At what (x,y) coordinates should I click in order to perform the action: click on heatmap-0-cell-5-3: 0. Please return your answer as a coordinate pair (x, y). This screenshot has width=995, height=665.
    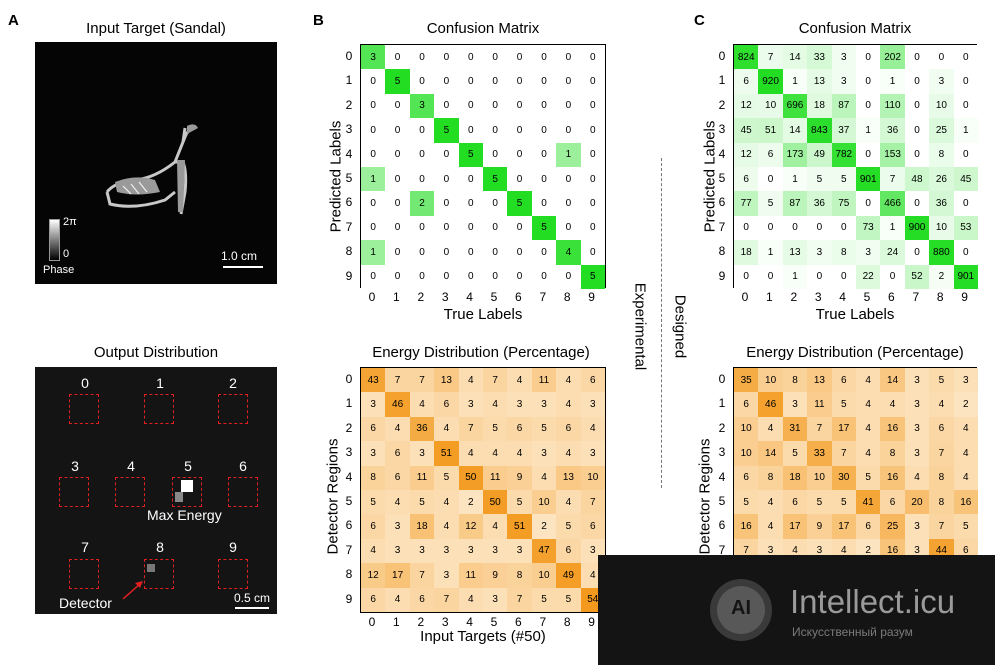
    Looking at the image, I should click on (446, 179).